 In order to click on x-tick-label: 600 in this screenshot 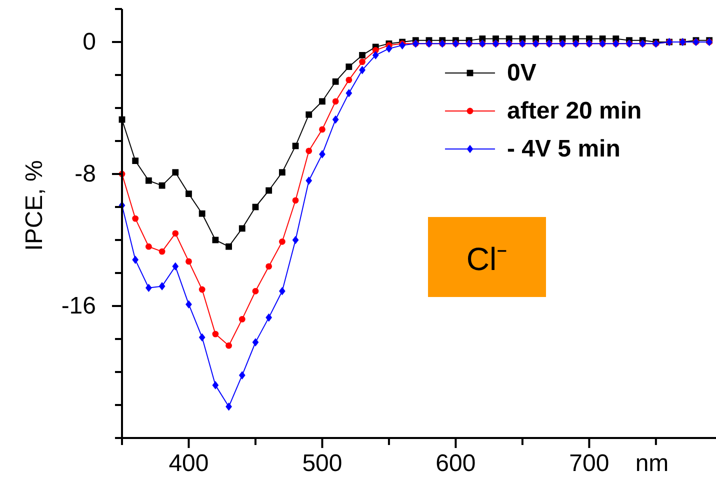, I will do `click(456, 463)`.